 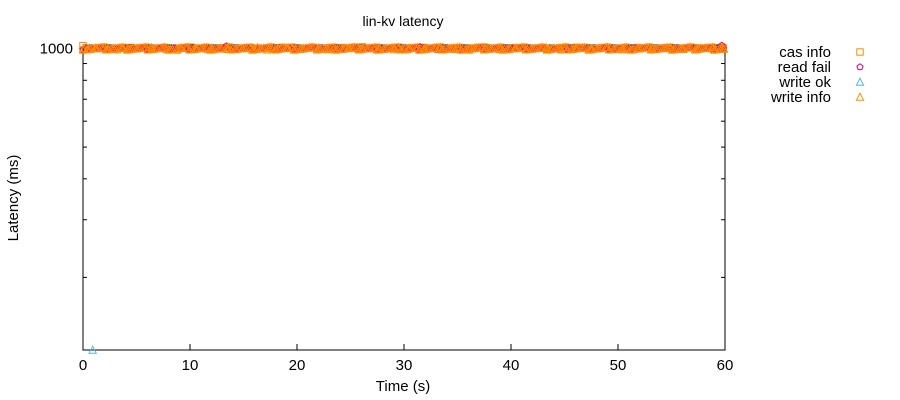 I want to click on x-tick-label: 50, so click(x=618, y=365).